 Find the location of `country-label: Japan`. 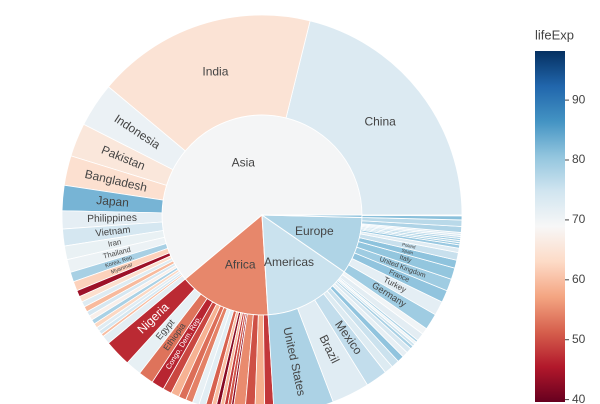

country-label: Japan is located at coordinates (113, 201).